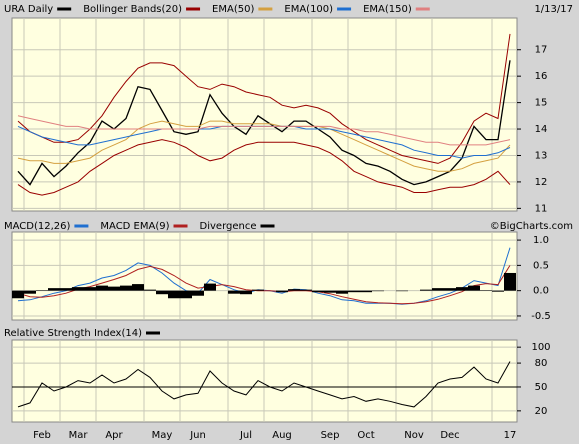  I want to click on x-tick-label: Feb, so click(42, 435).